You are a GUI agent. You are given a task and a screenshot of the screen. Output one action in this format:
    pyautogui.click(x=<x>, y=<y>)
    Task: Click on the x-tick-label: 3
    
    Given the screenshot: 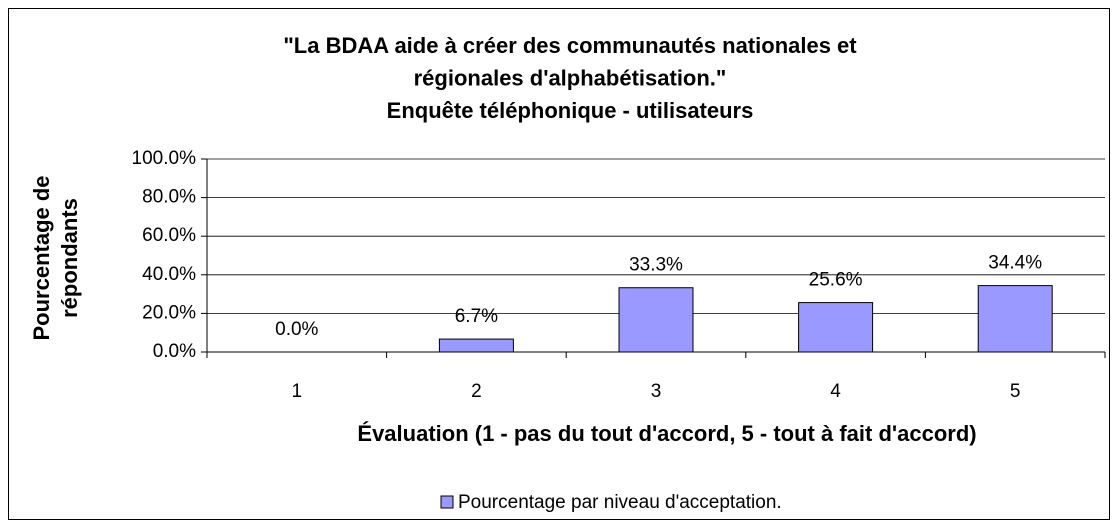 What is the action you would take?
    pyautogui.click(x=656, y=391)
    